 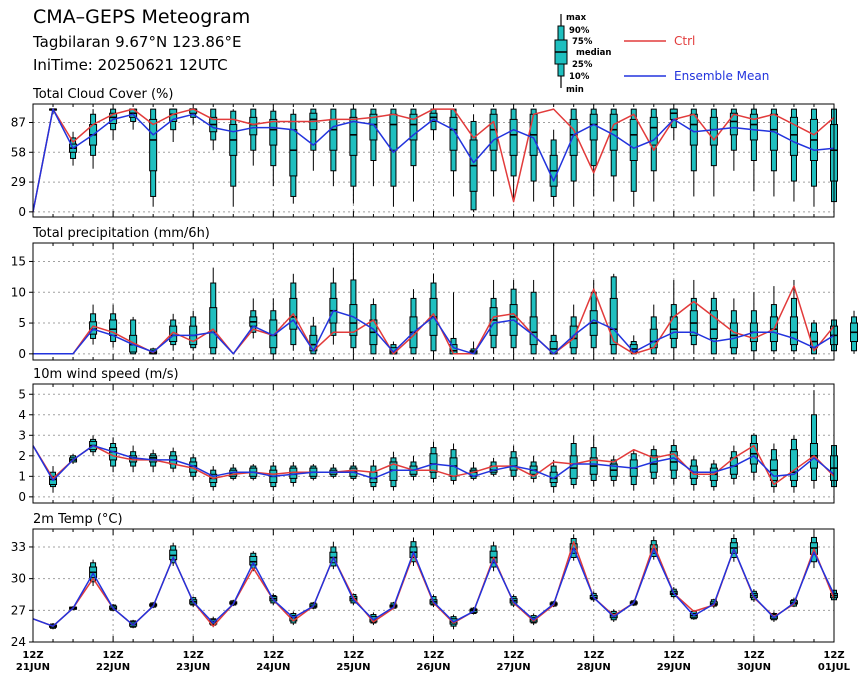 I want to click on y-tick-label: 33, so click(x=18, y=547).